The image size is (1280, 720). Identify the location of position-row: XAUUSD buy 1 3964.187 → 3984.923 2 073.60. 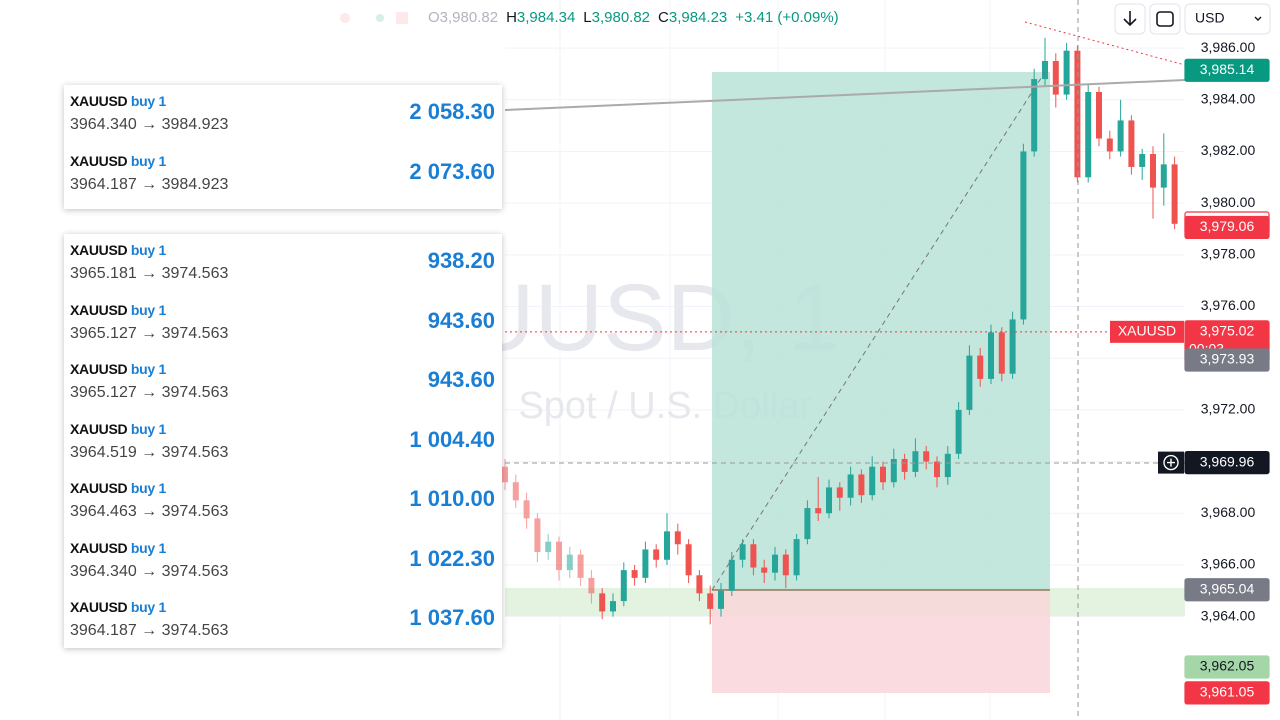
(283, 177).